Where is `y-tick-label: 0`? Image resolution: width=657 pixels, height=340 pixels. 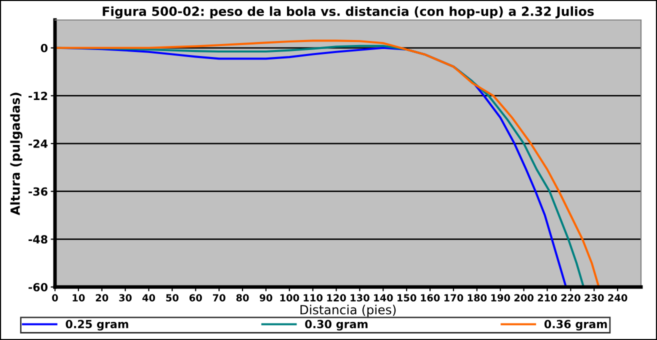
y-tick-label: 0 is located at coordinates (44, 48).